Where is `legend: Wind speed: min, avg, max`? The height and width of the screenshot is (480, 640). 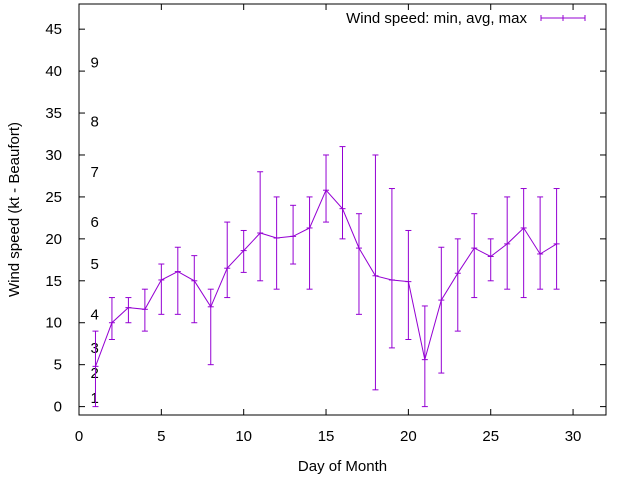 legend: Wind speed: min, avg, max is located at coordinates (466, 18).